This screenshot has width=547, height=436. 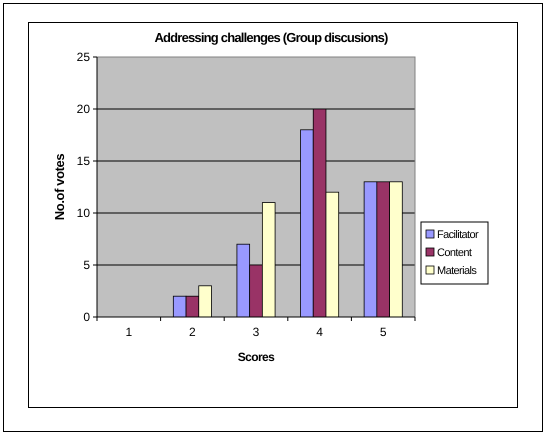 I want to click on y-tick-label: 20, so click(x=83, y=109).